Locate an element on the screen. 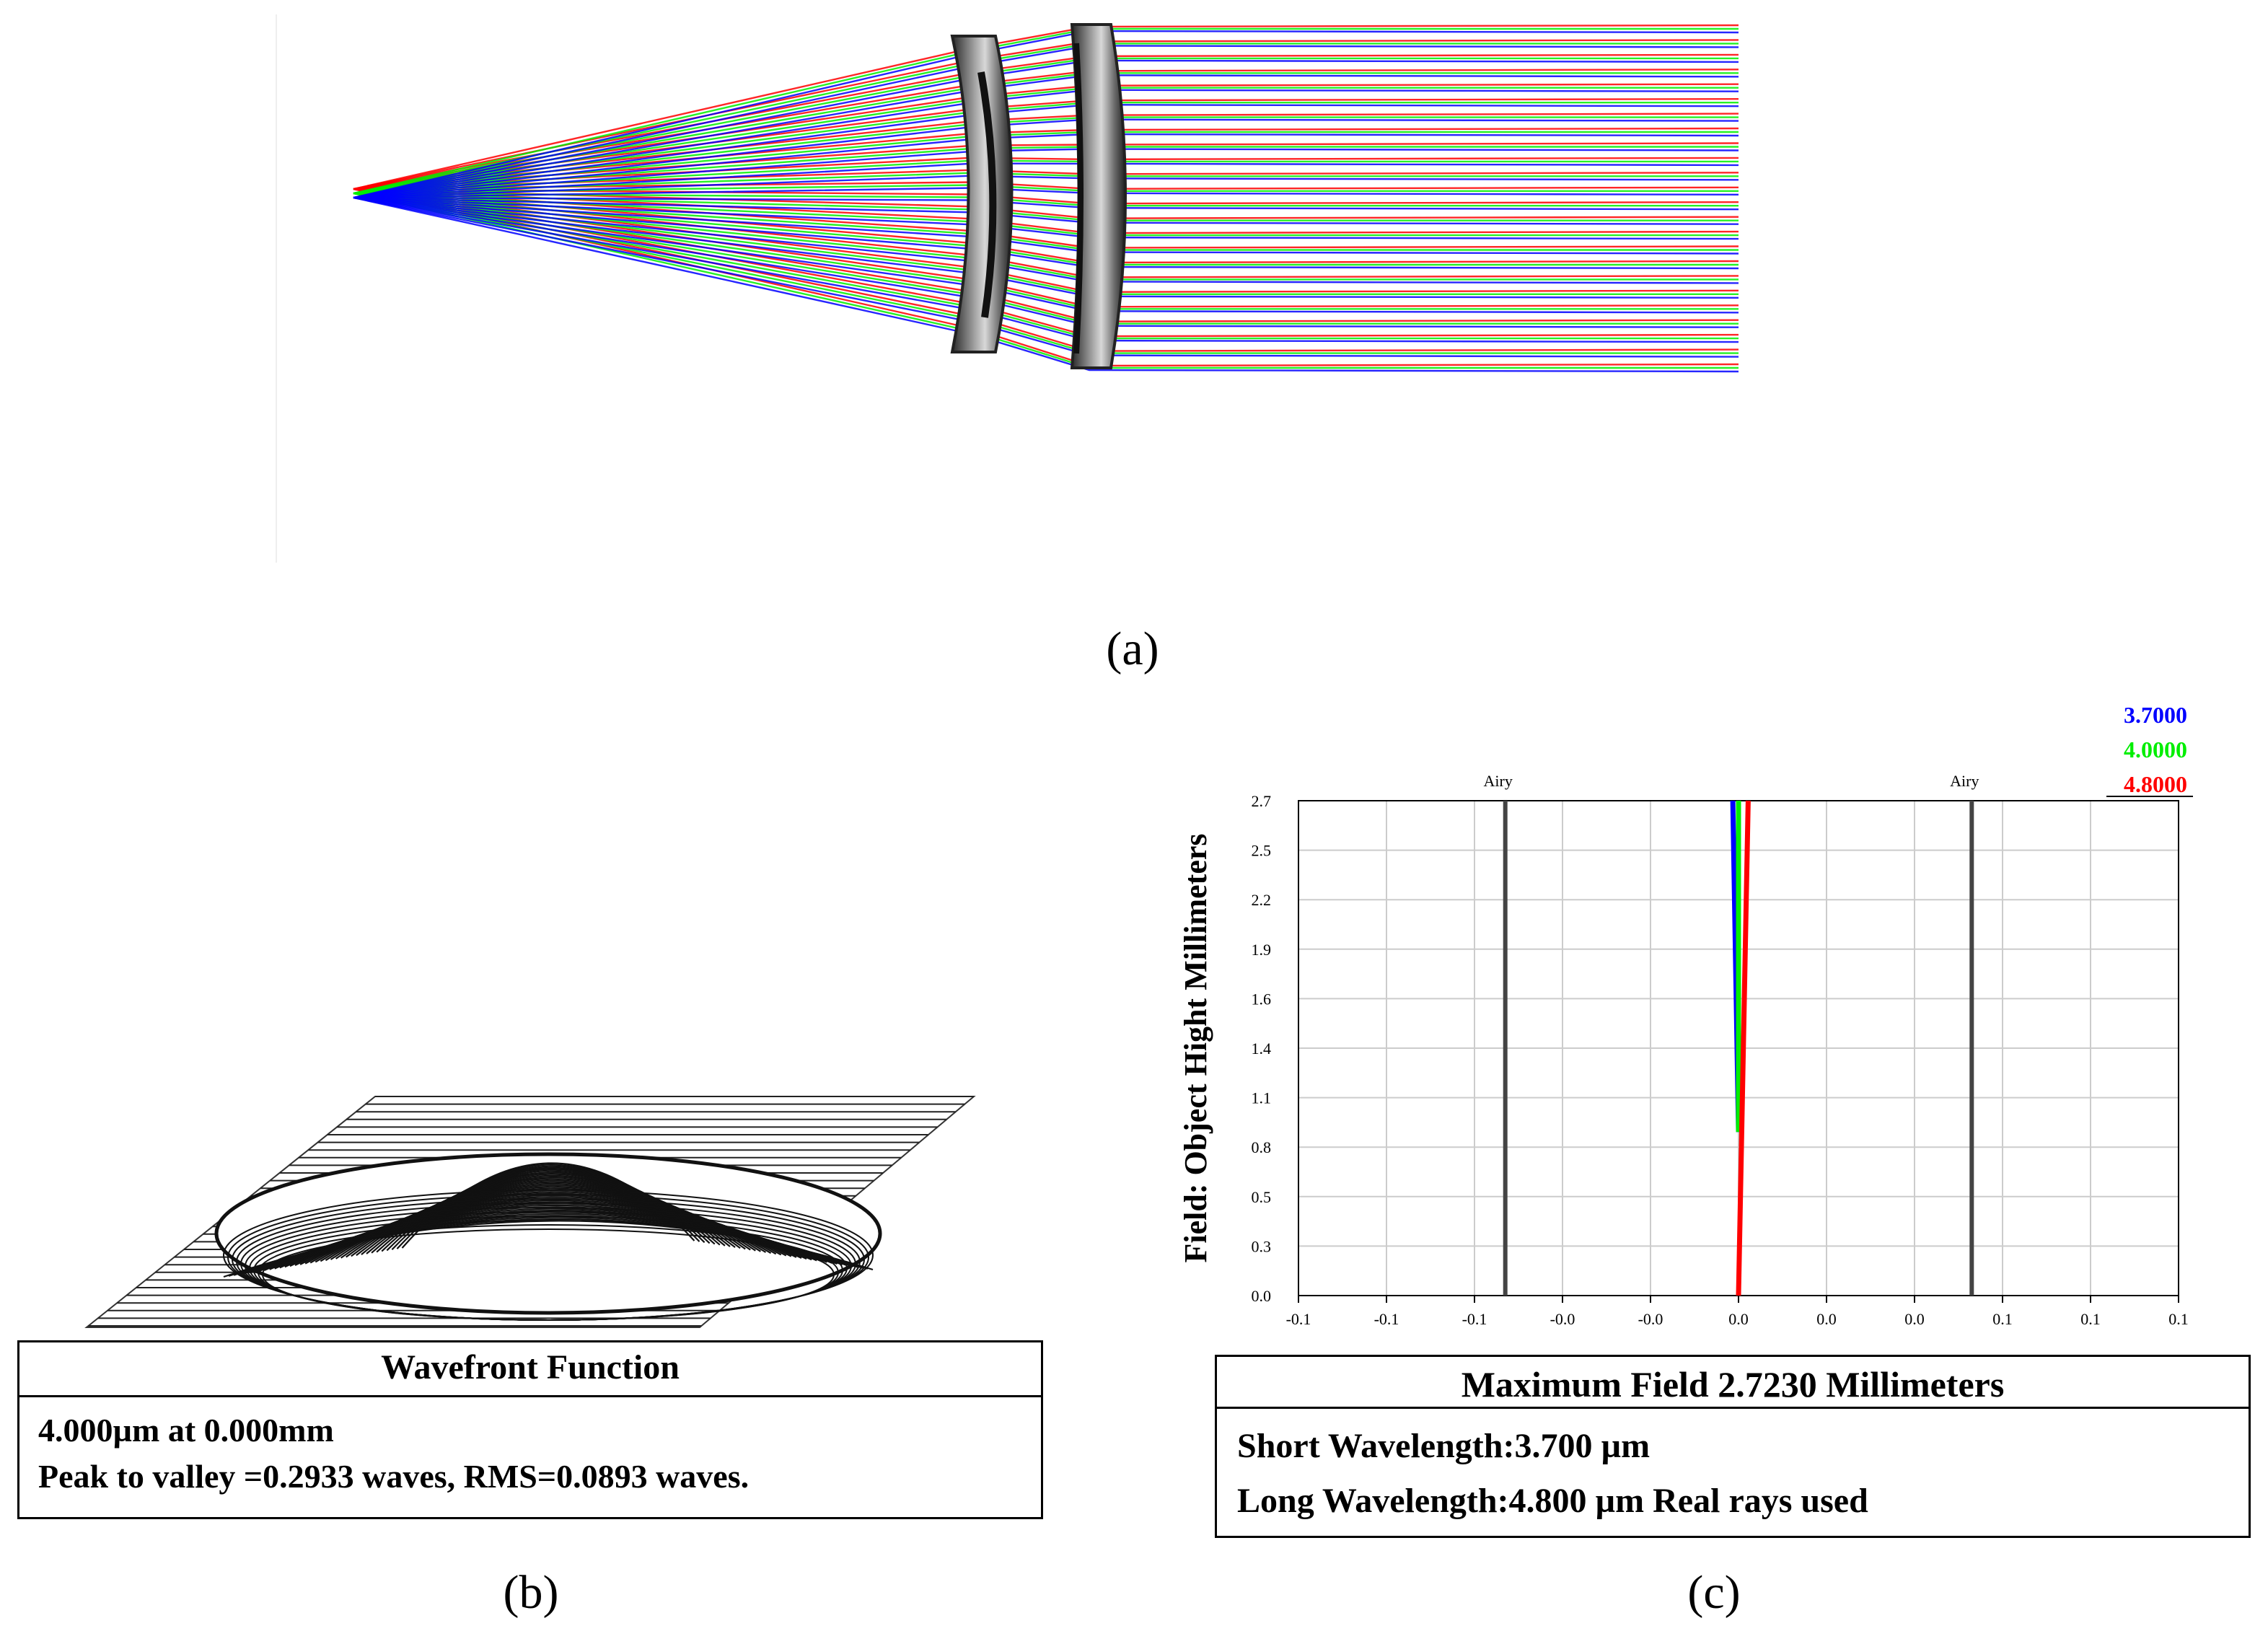 The height and width of the screenshot is (1644, 2268). series-line-4.8000 is located at coordinates (1743, 1048).